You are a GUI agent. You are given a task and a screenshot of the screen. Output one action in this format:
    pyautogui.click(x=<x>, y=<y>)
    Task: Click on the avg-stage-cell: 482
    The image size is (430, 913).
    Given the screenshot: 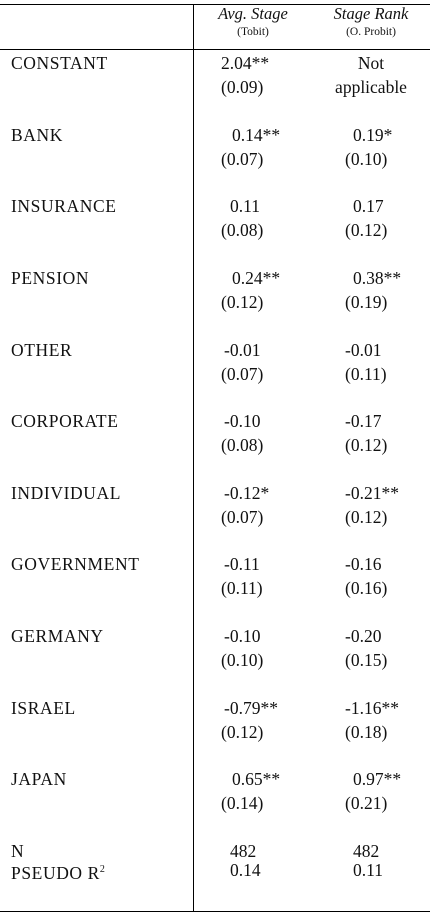 What is the action you would take?
    pyautogui.click(x=253, y=851)
    